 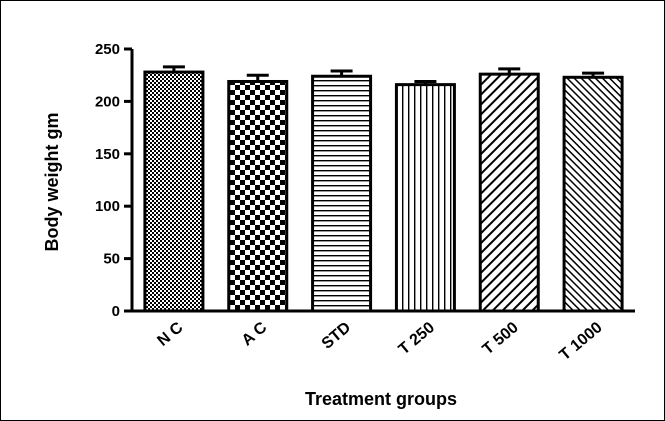 What do you see at coordinates (174, 191) in the screenshot?
I see `bar-n-c` at bounding box center [174, 191].